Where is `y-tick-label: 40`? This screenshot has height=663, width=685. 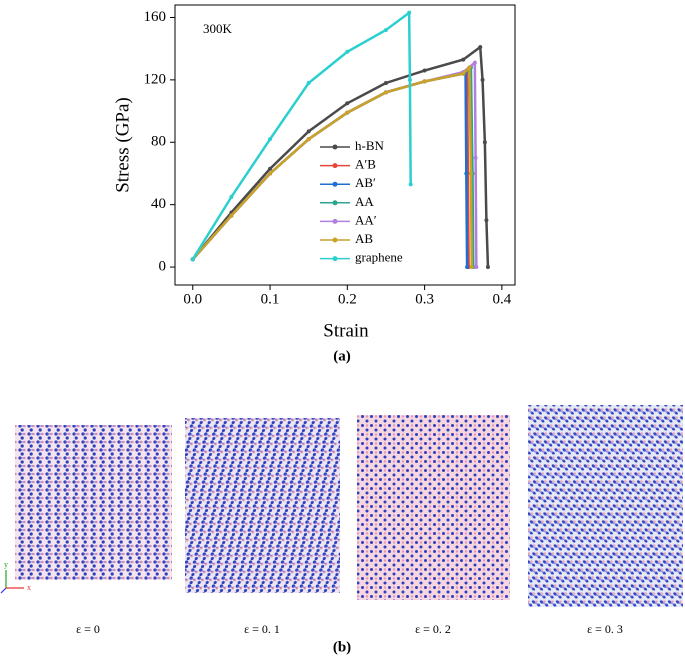 y-tick-label: 40 is located at coordinates (158, 204).